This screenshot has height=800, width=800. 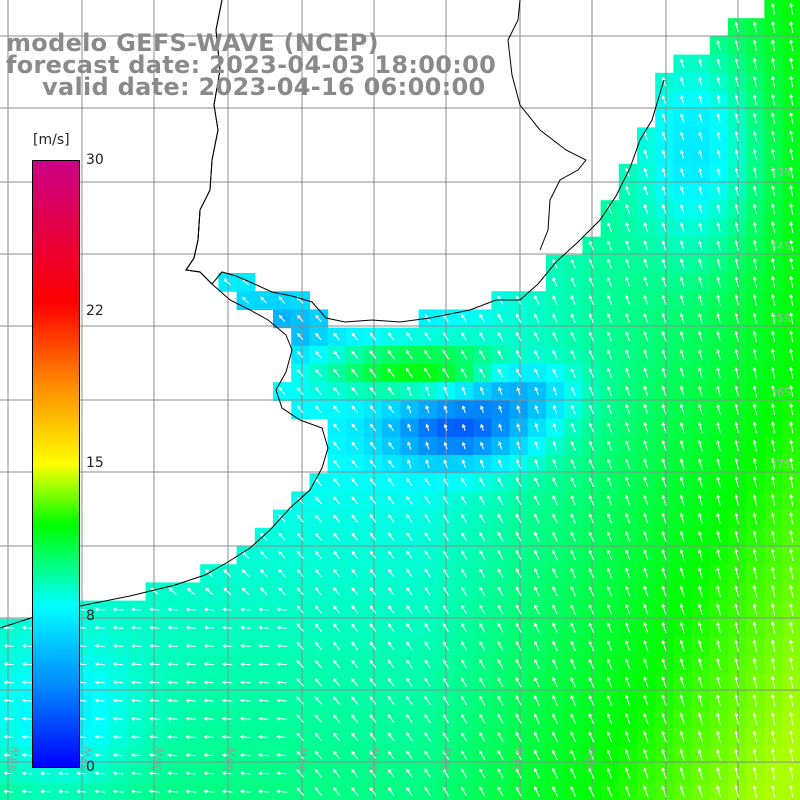 What do you see at coordinates (56, 464) in the screenshot?
I see `colorbar` at bounding box center [56, 464].